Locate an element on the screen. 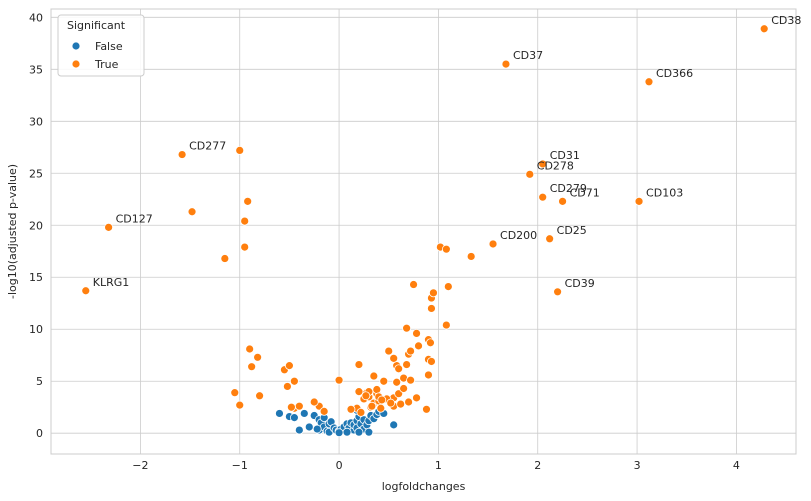 The image size is (811, 501). x-tick-label: −2 is located at coordinates (140, 465).